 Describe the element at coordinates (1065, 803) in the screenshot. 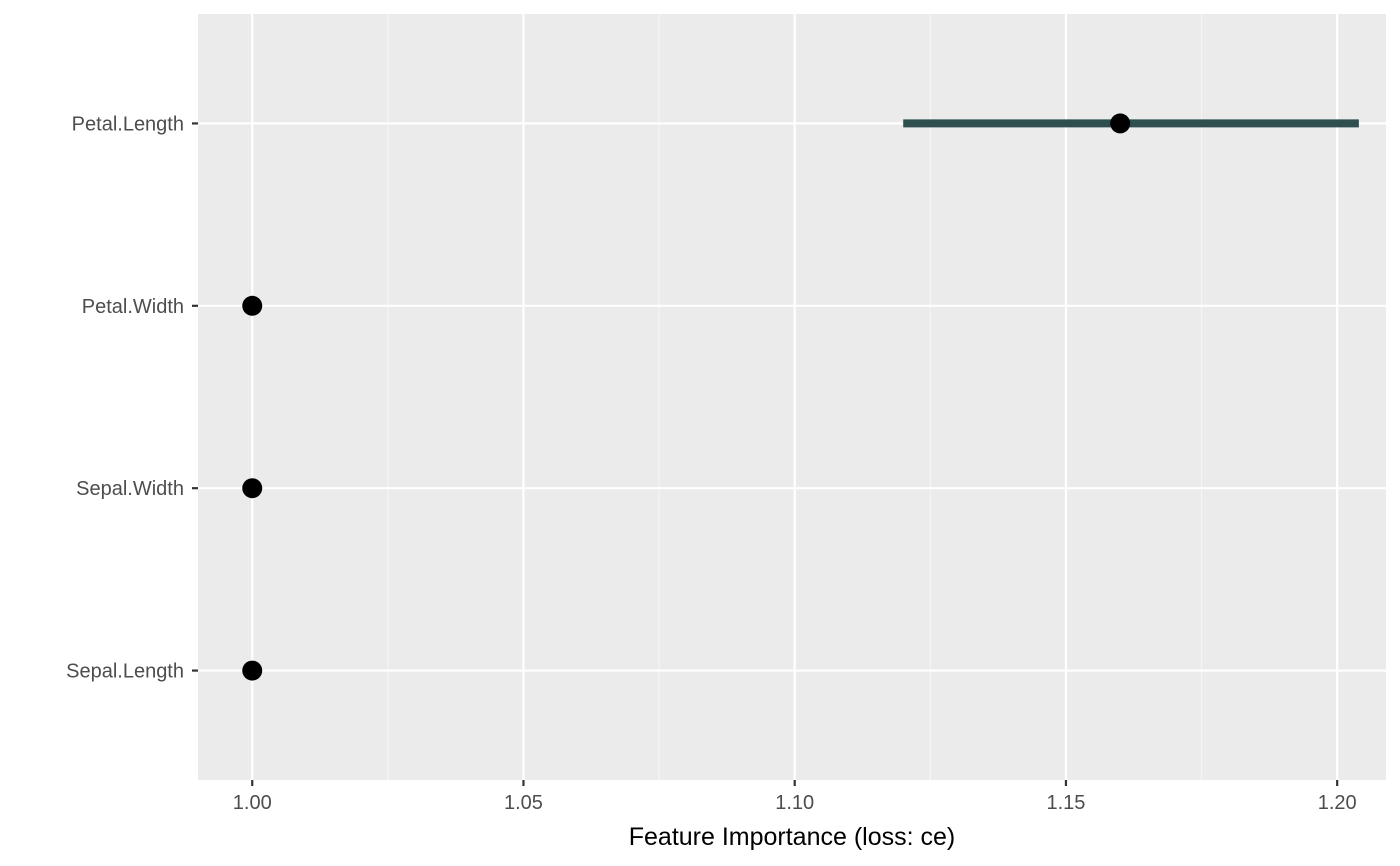

I see `x-tick-label: 1.15` at that location.